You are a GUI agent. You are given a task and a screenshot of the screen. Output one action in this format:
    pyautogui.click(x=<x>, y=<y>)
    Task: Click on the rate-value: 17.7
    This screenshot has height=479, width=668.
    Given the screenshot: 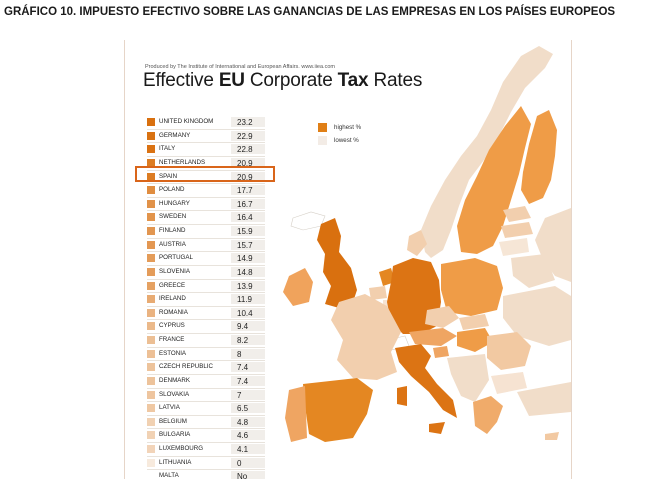 What is the action you would take?
    pyautogui.click(x=248, y=190)
    